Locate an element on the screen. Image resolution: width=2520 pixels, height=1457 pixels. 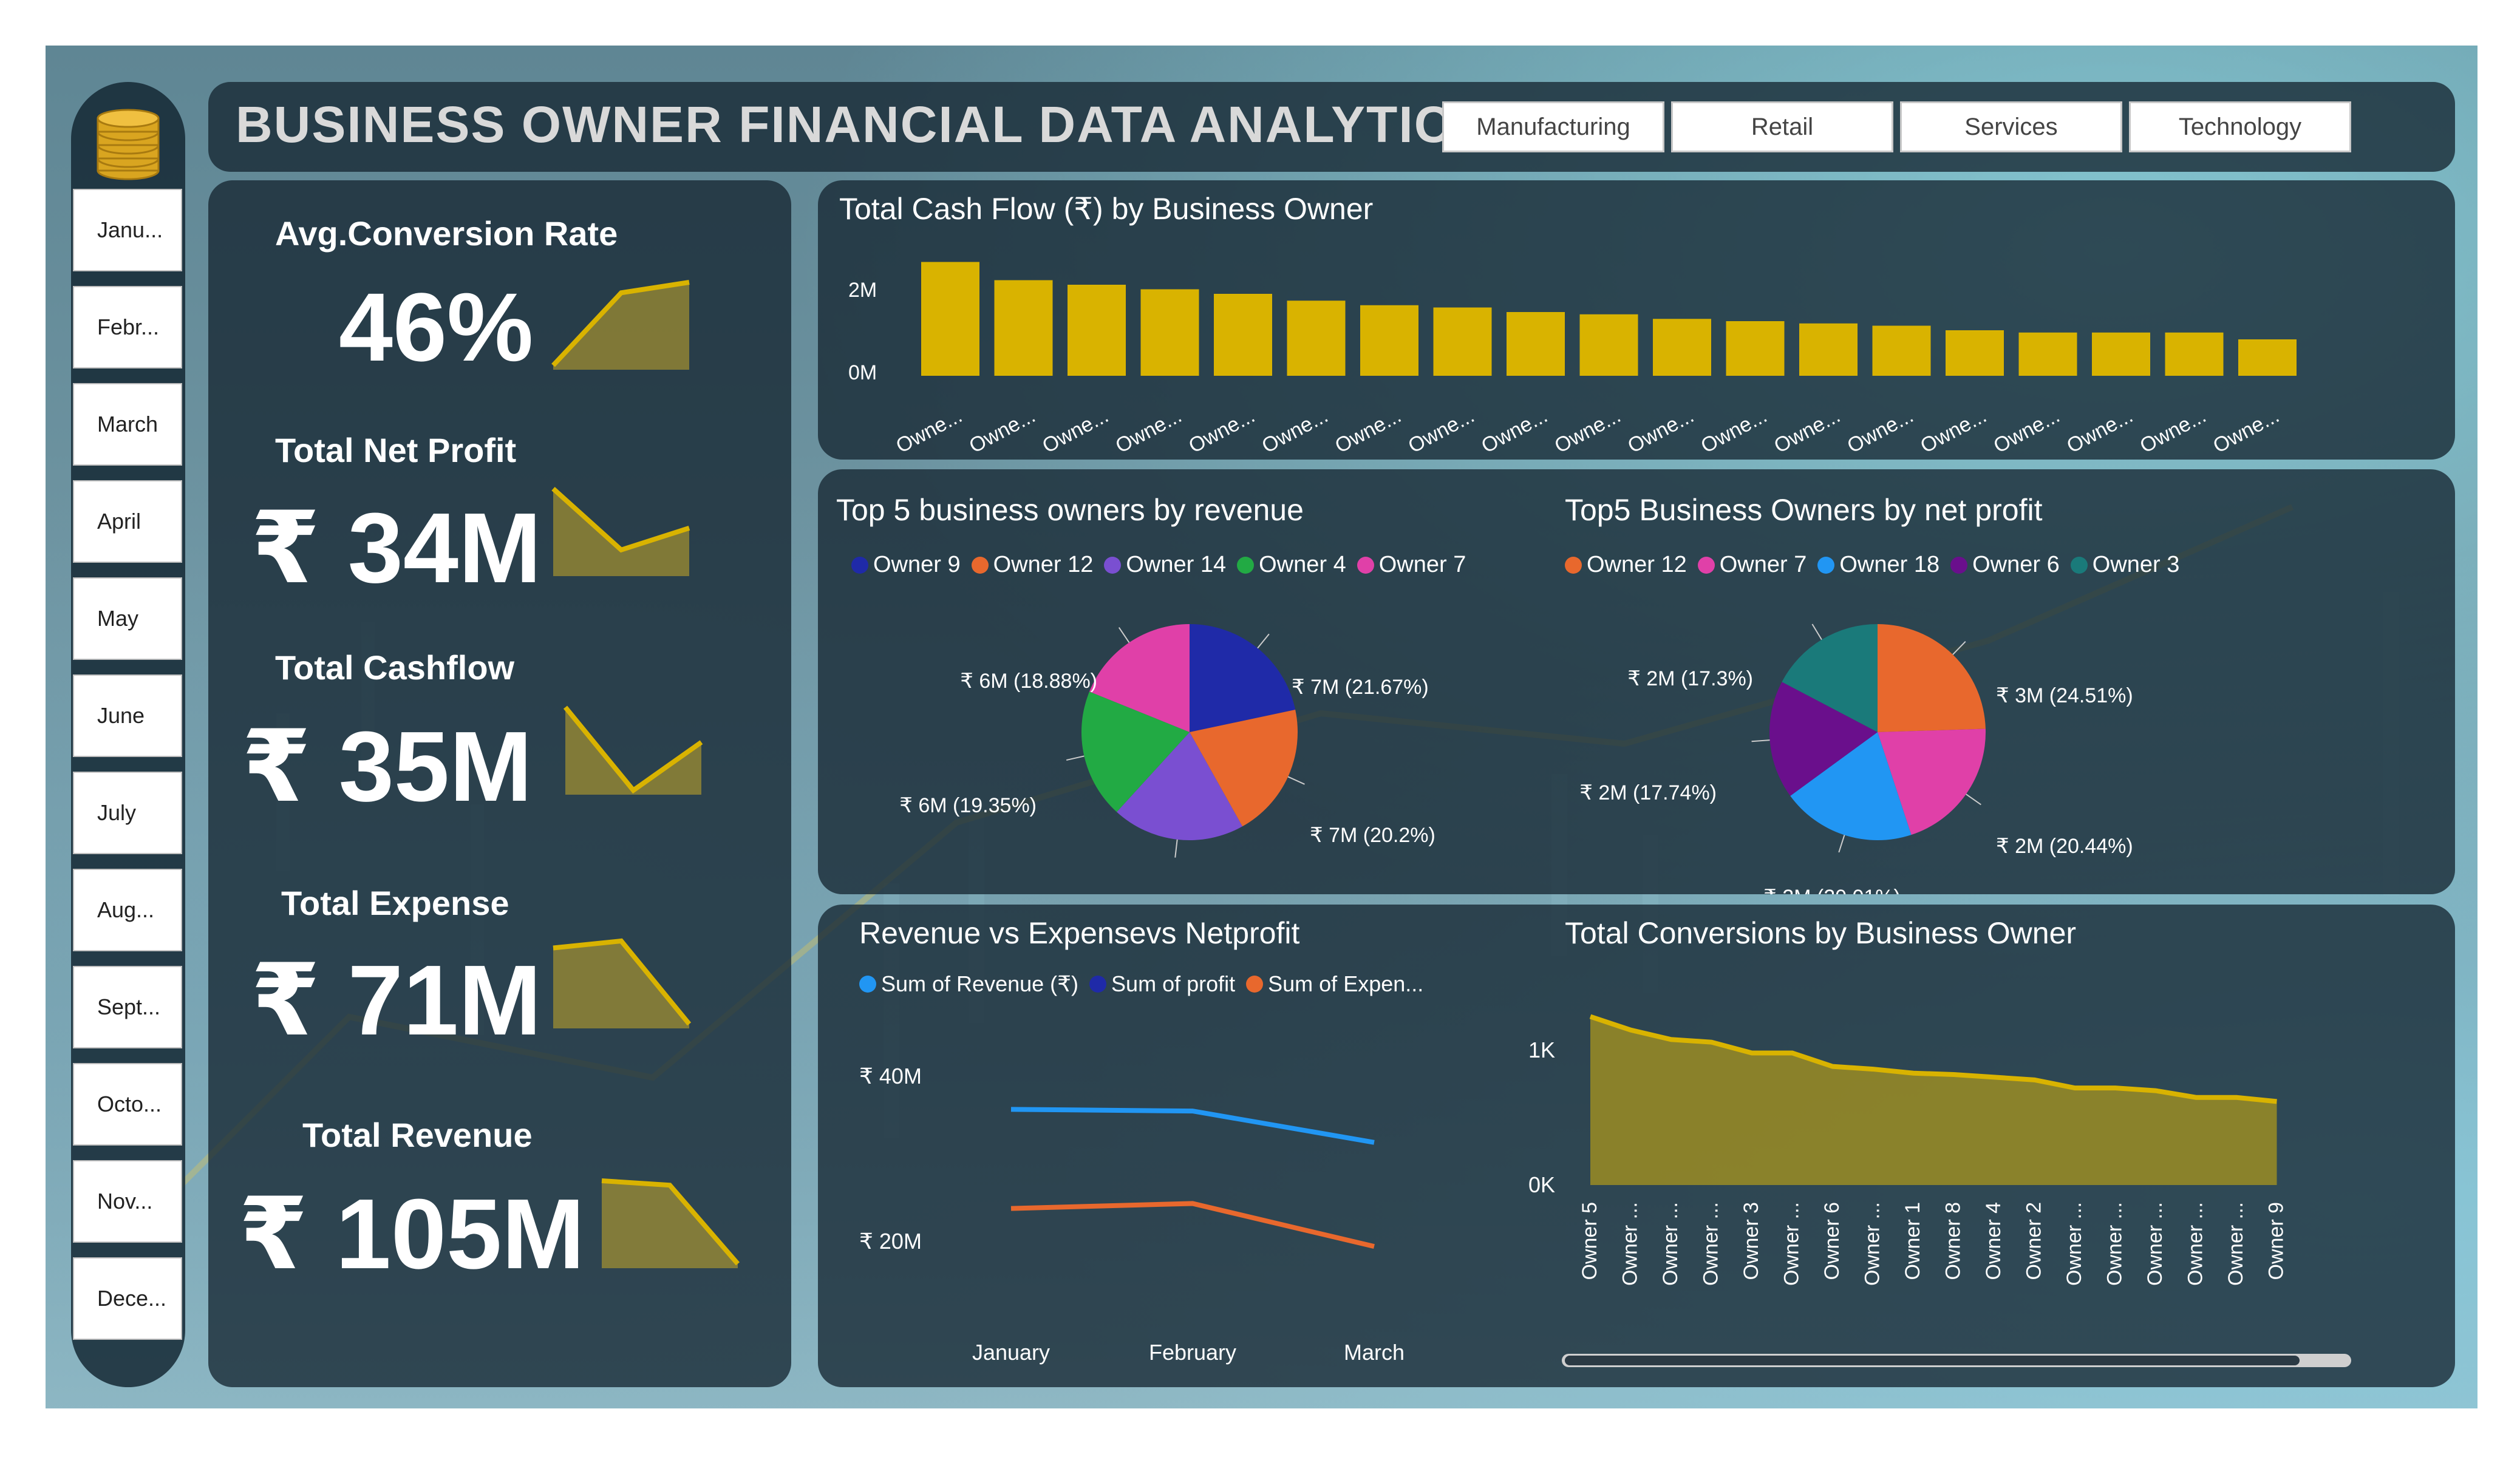
kpi-expense-value: ₹ 71M is located at coordinates (396, 1000).